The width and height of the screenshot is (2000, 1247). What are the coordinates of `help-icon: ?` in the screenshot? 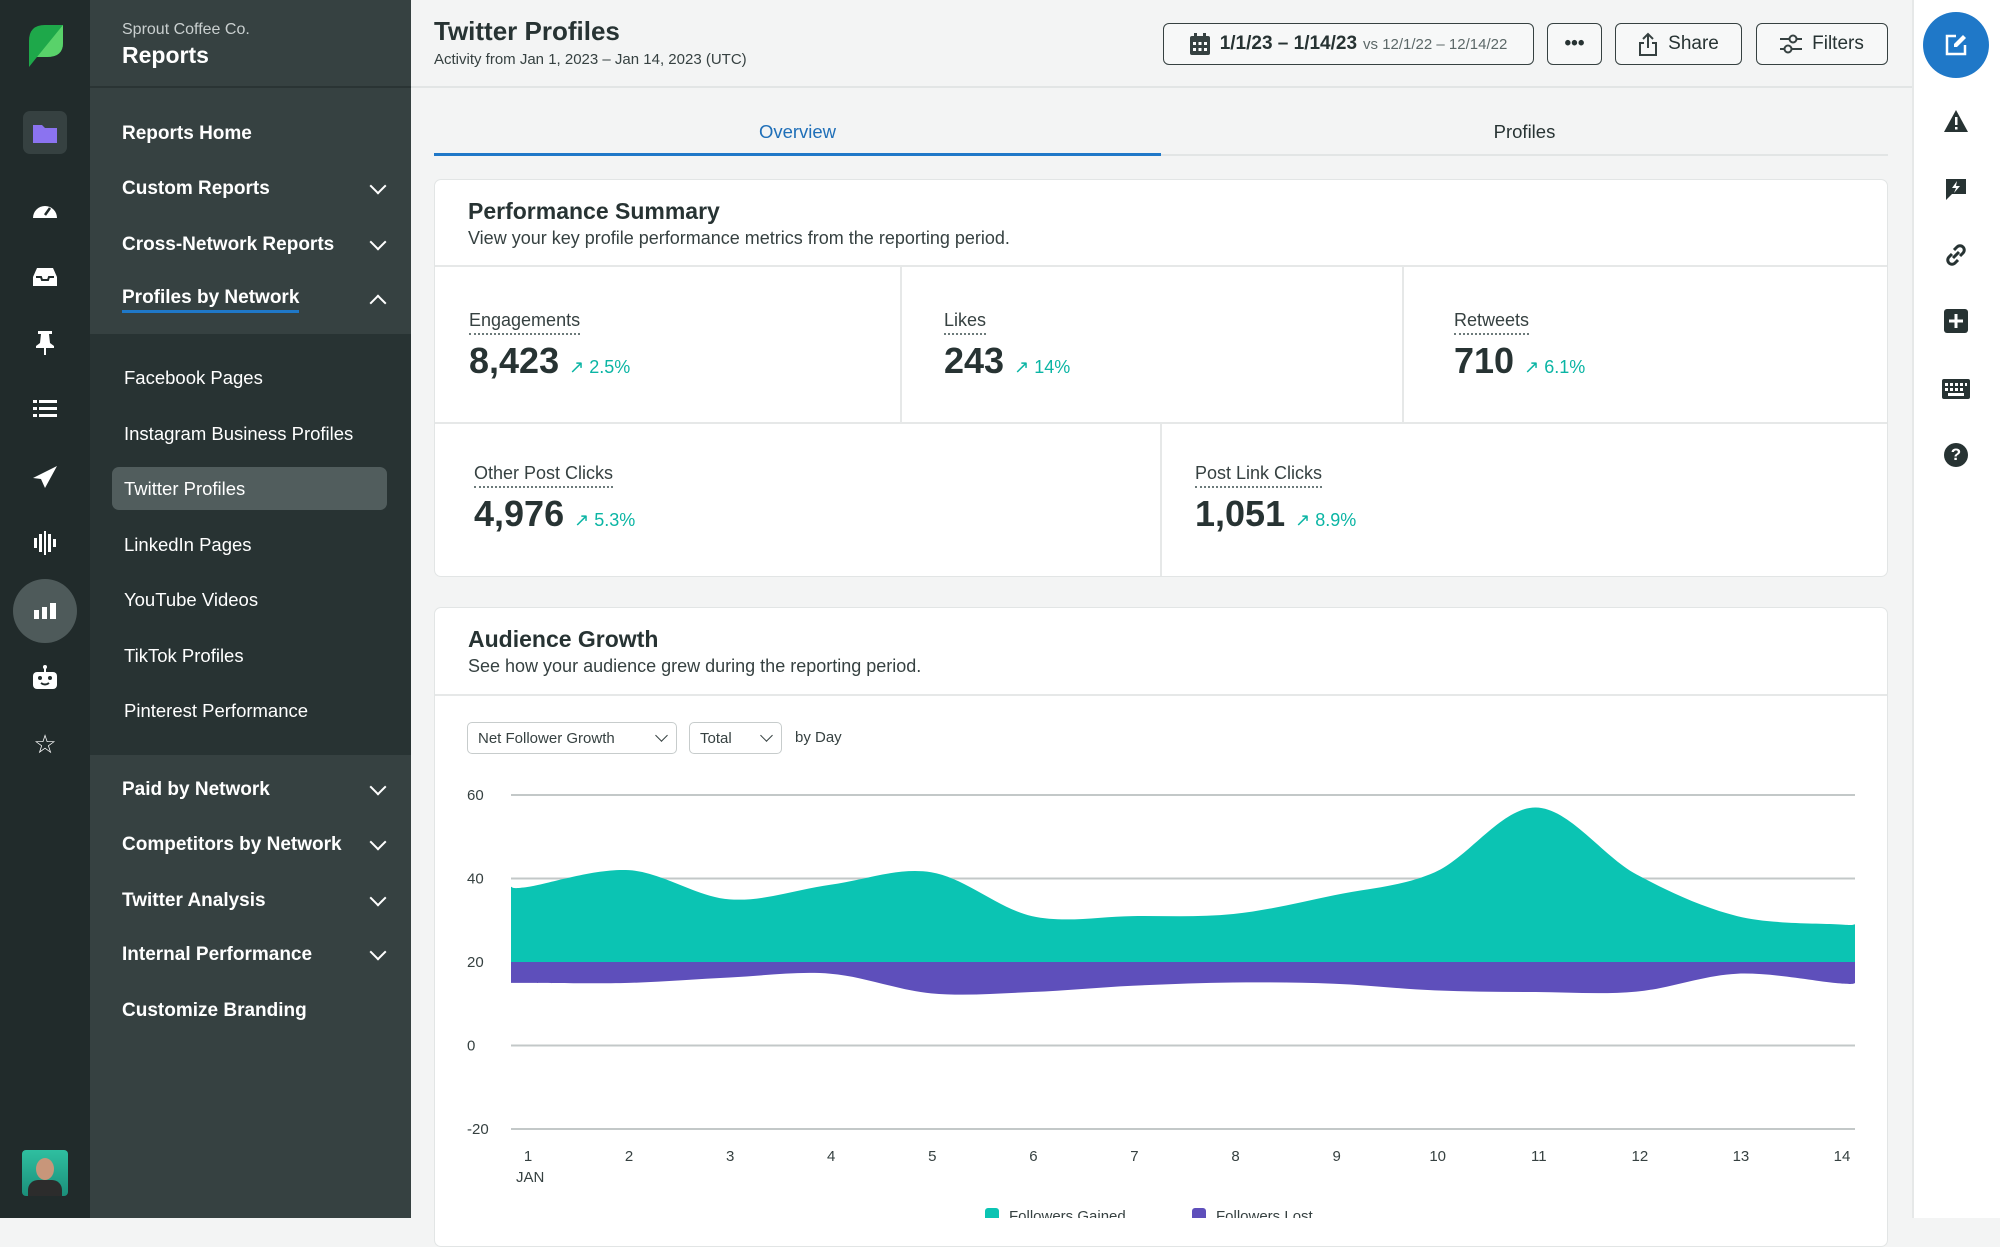 It's located at (1956, 455).